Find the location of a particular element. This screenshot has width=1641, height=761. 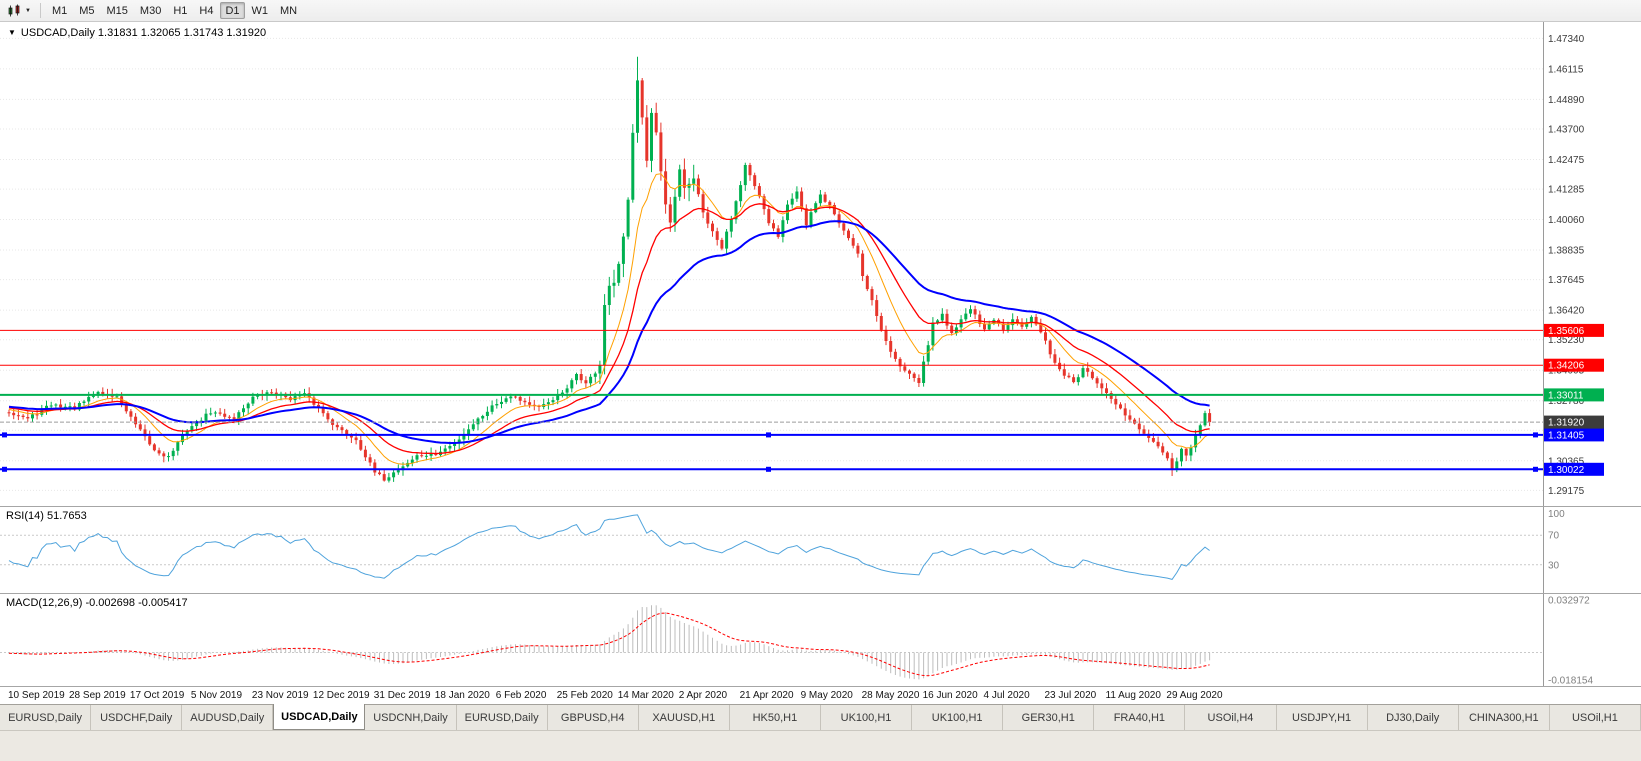

tab-usdcad-daily: USDCAD,Daily is located at coordinates (319, 717).